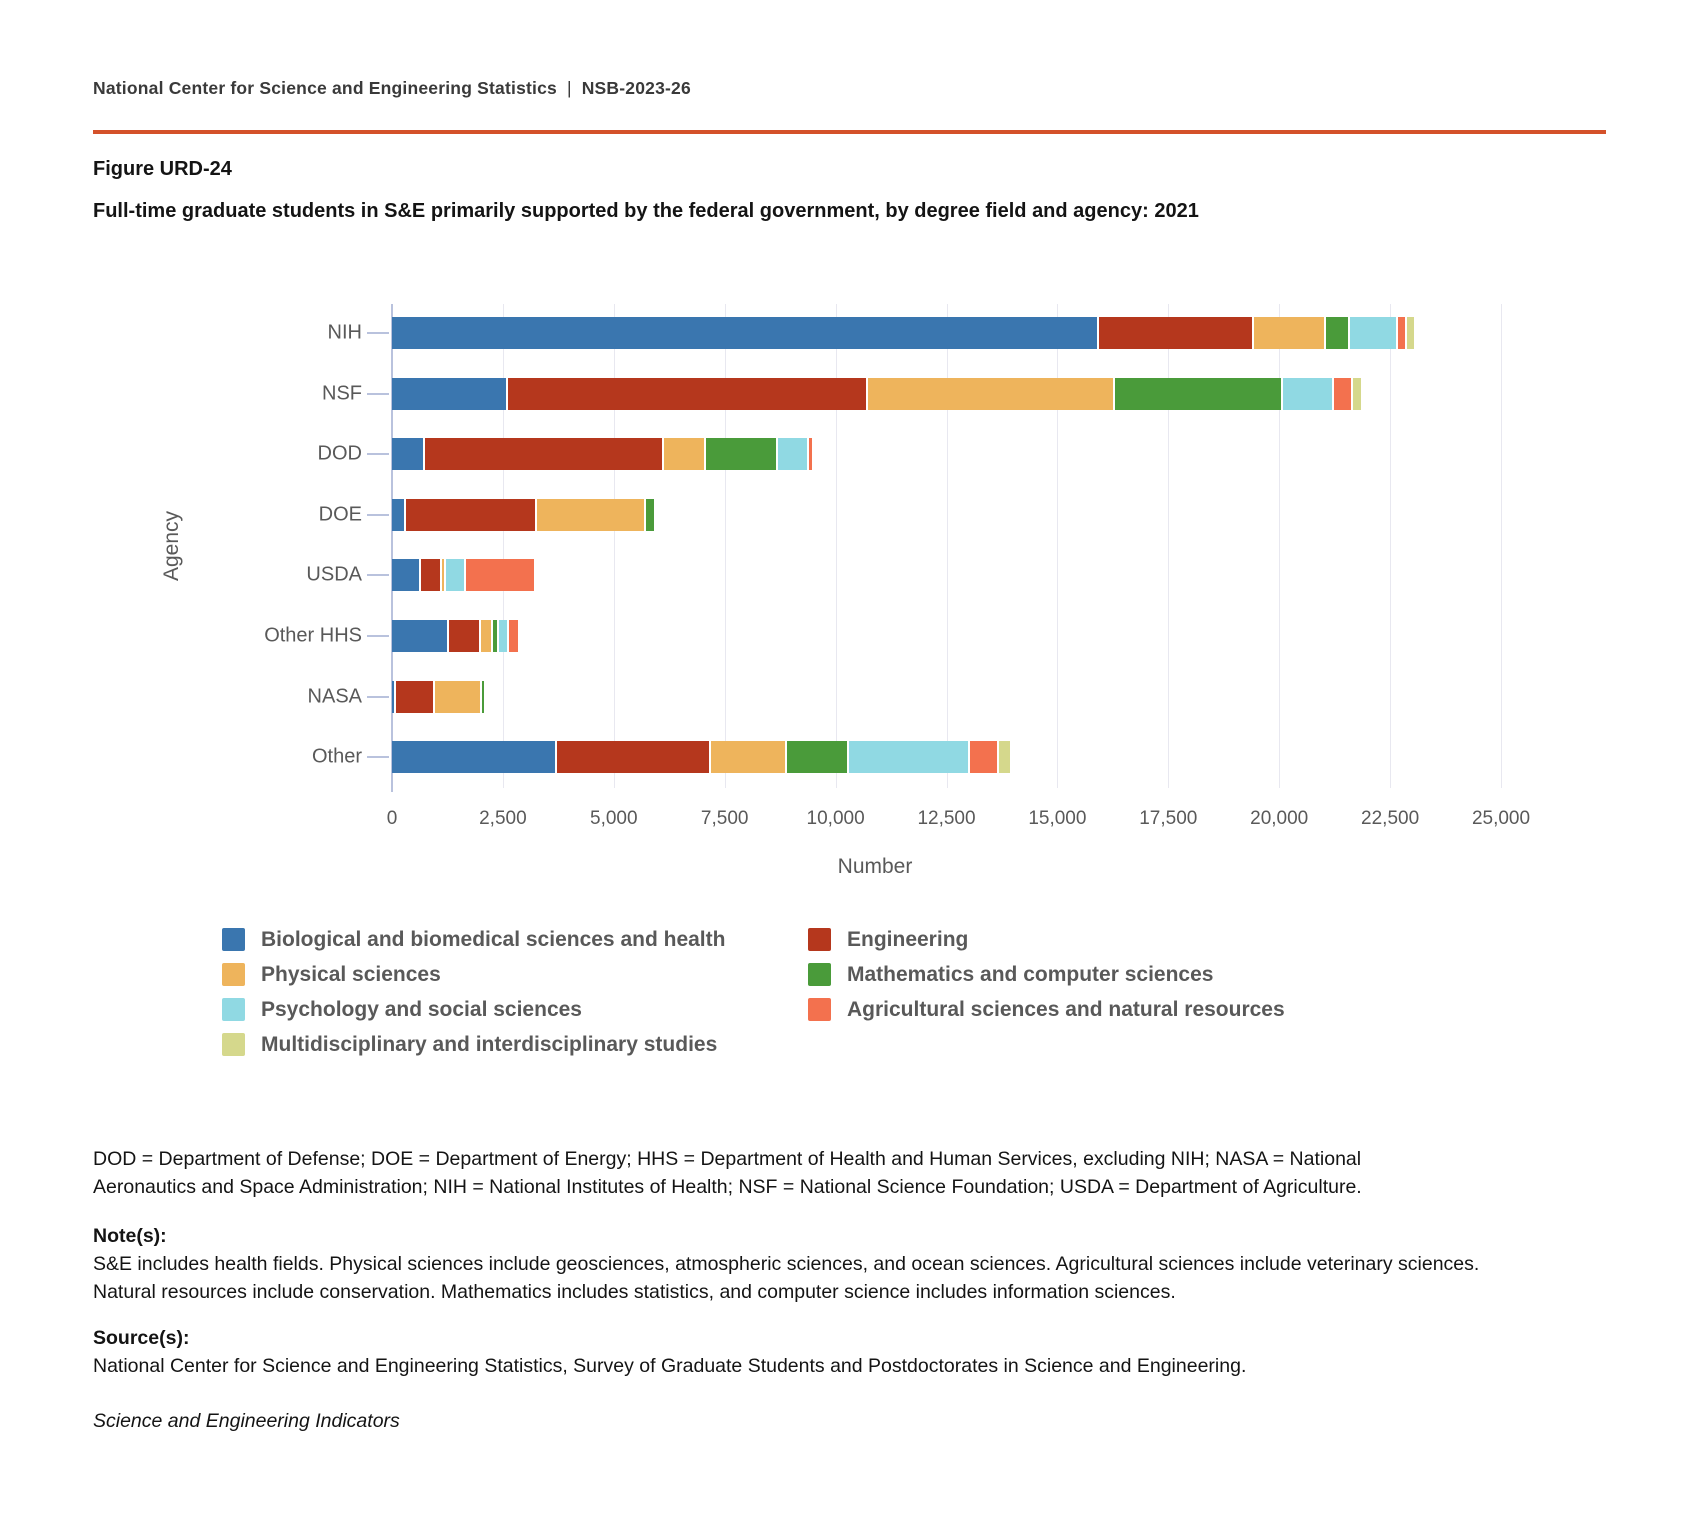 The width and height of the screenshot is (1699, 1529). I want to click on bar-doe, so click(946, 514).